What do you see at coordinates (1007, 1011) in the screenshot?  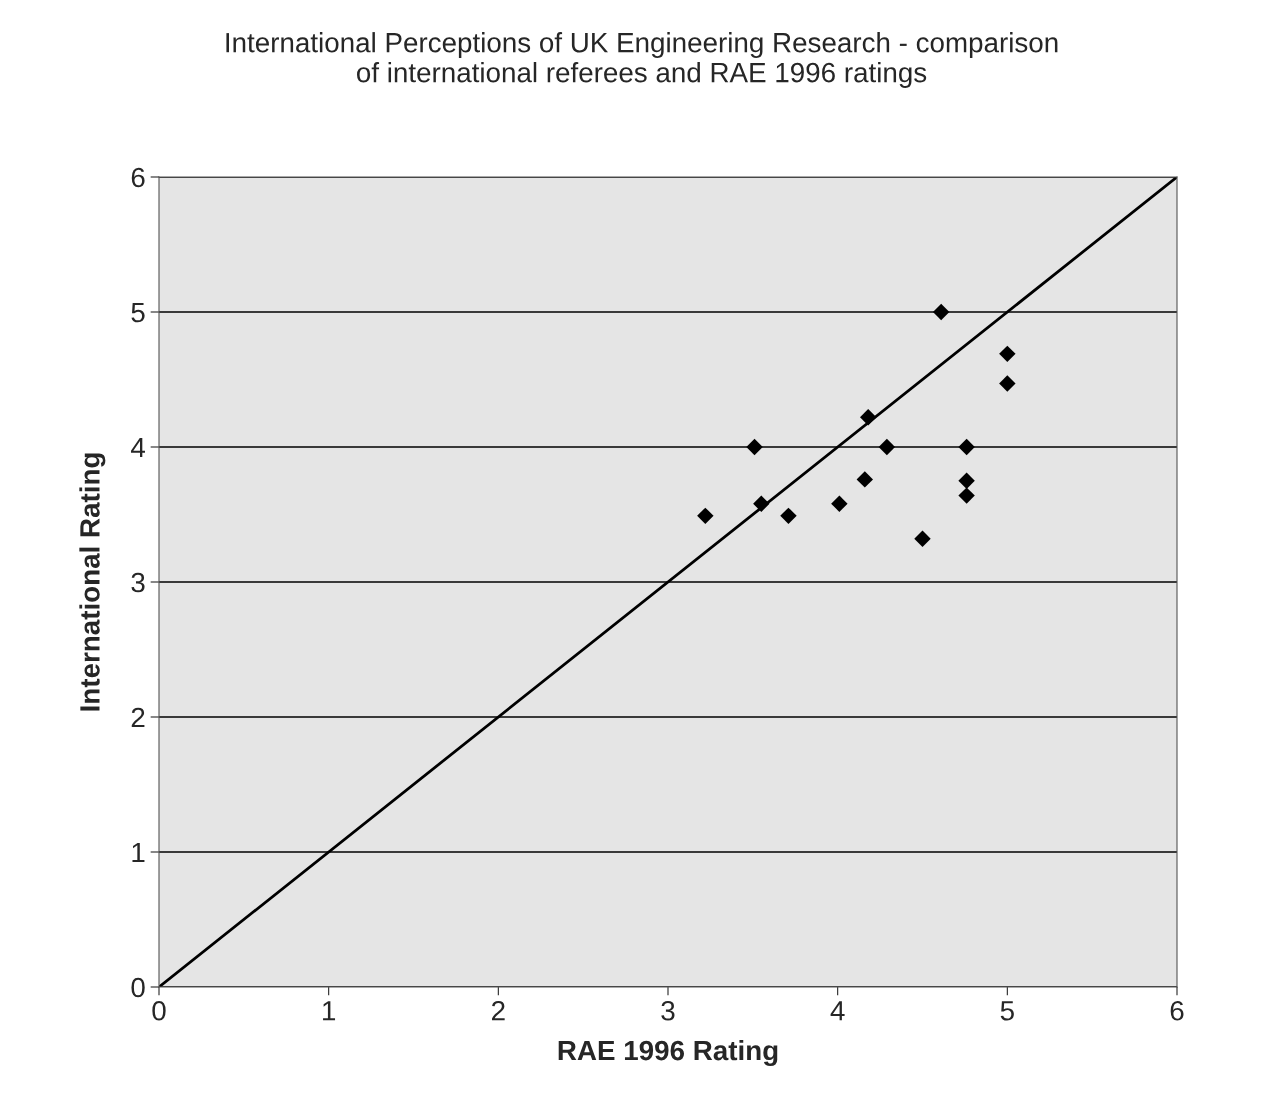 I see `x-tick-label: 5` at bounding box center [1007, 1011].